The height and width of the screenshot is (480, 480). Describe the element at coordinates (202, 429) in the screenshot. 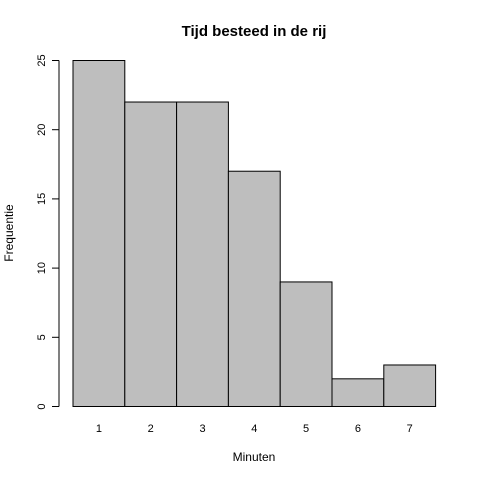

I see `x-tick-label: 3` at that location.